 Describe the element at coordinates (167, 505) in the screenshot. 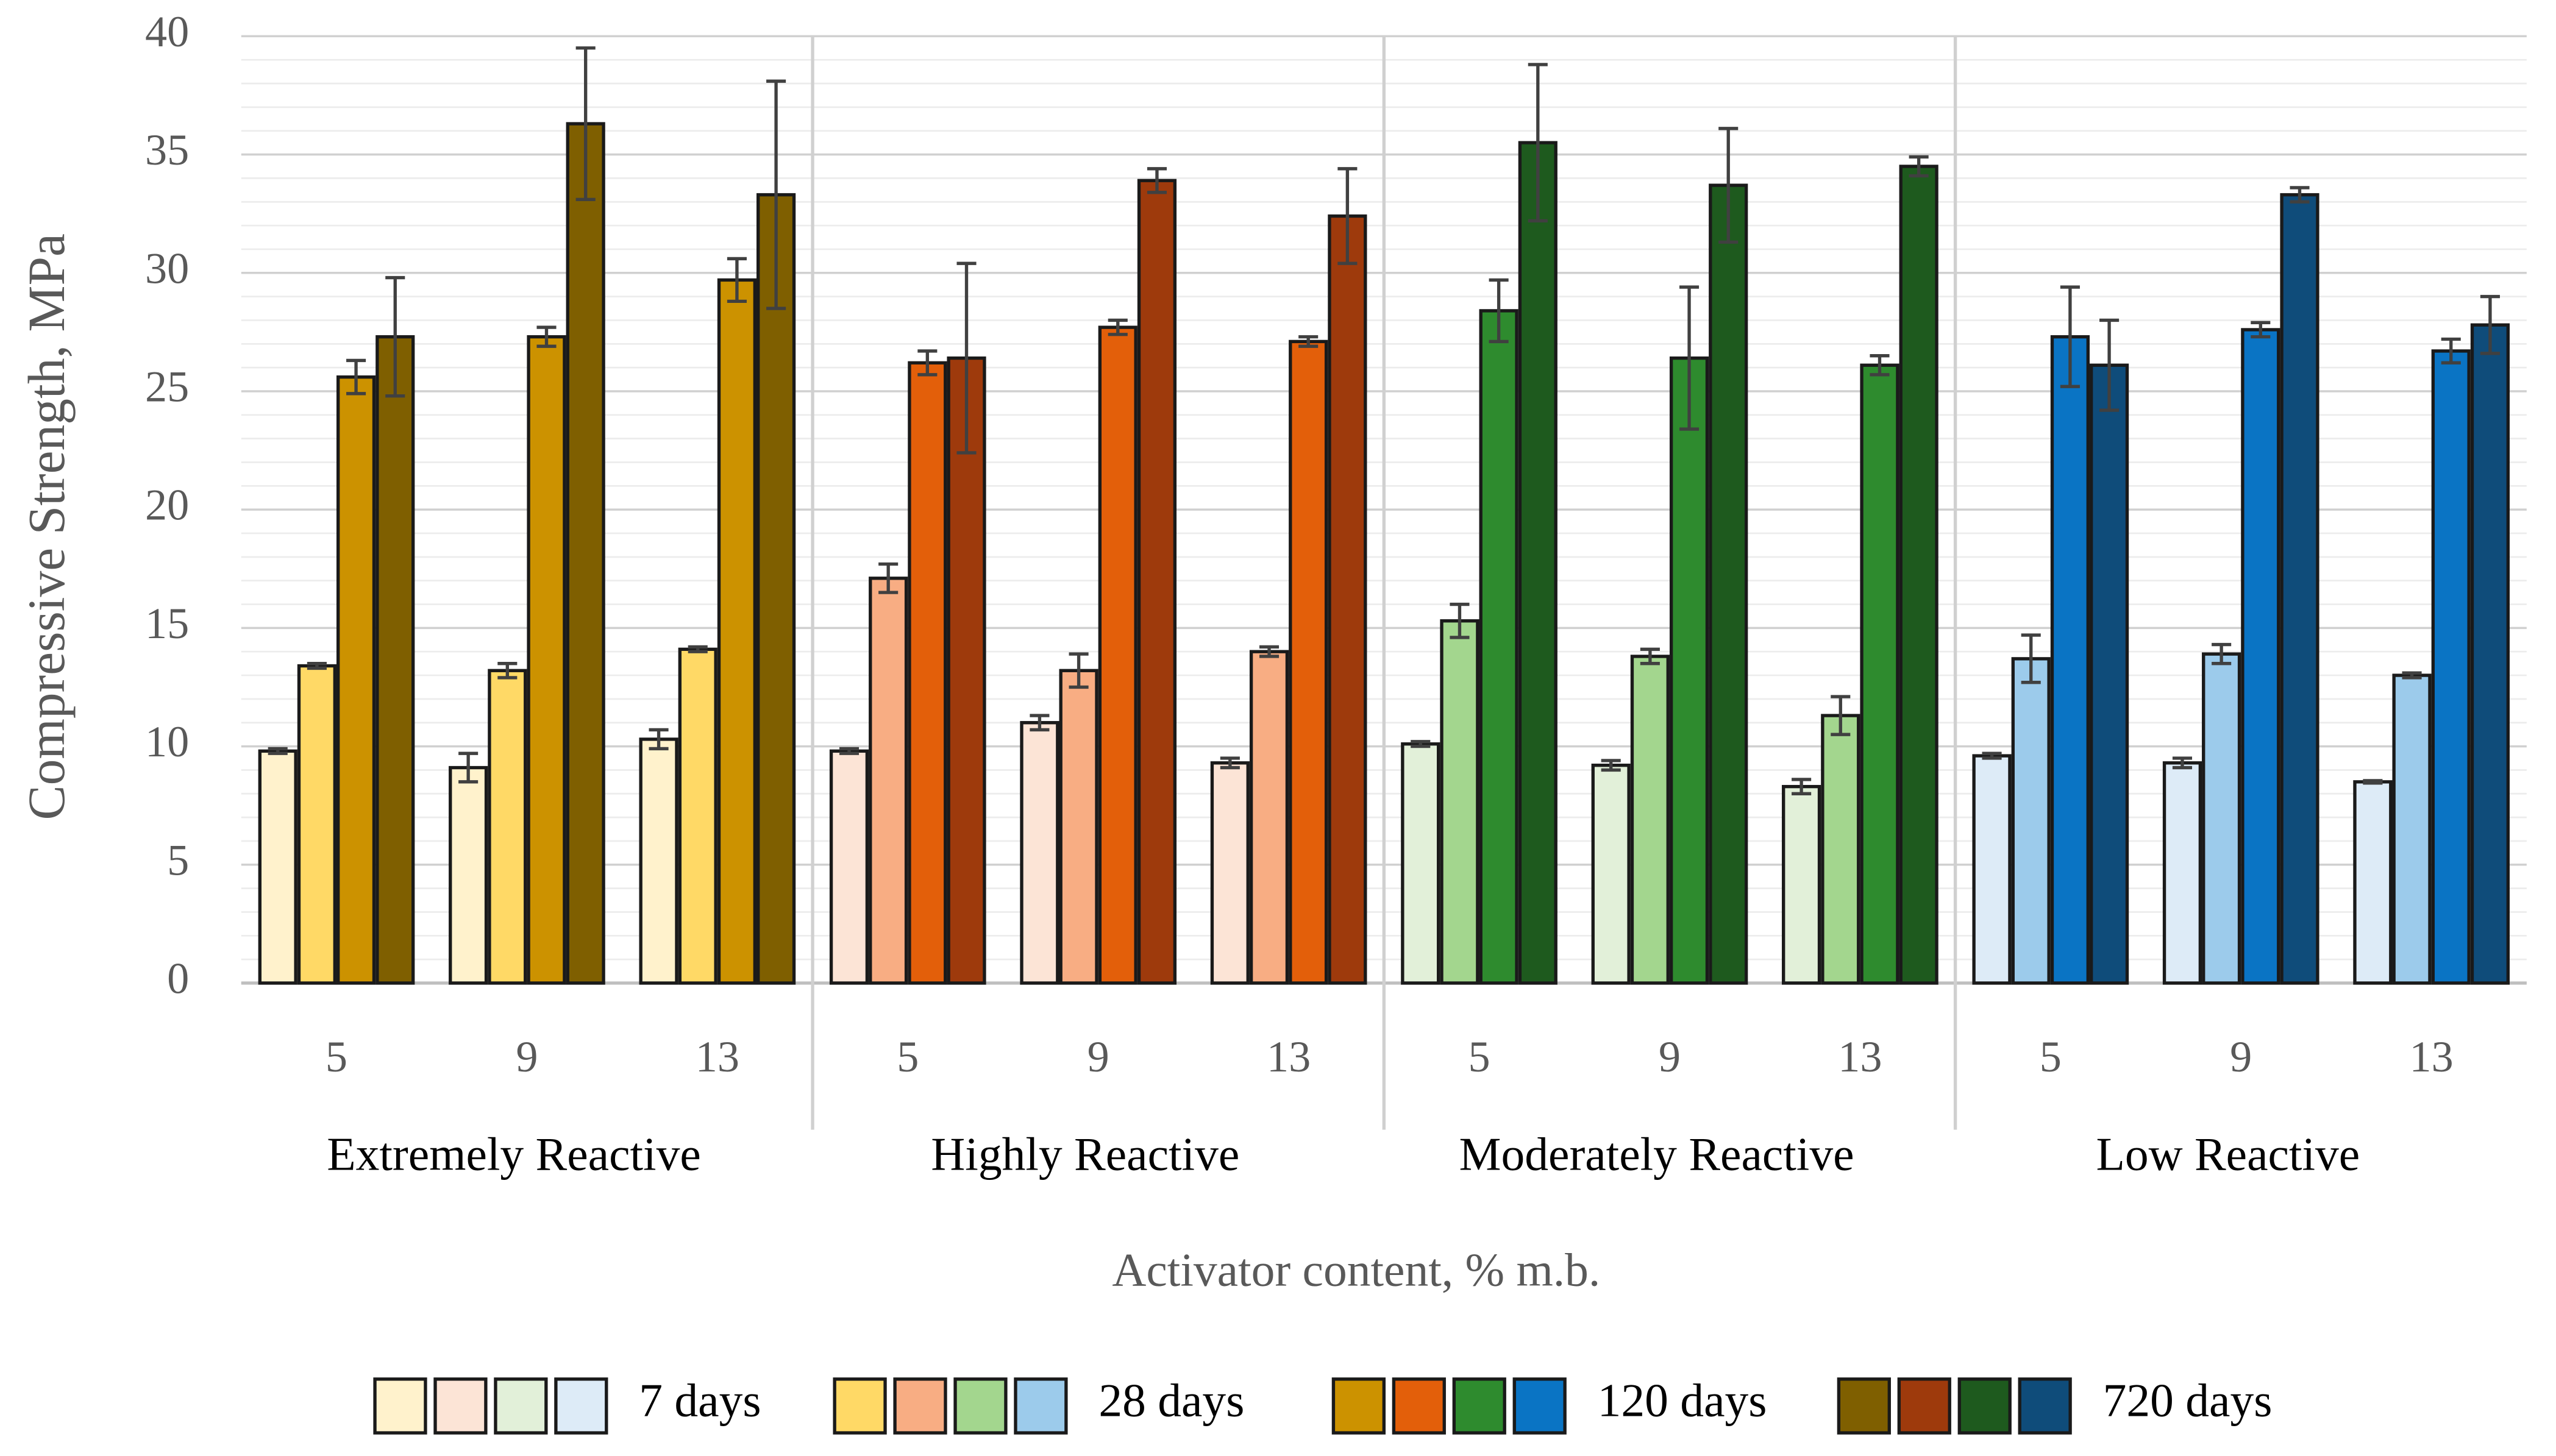

I see `y-tick-label: 20` at that location.